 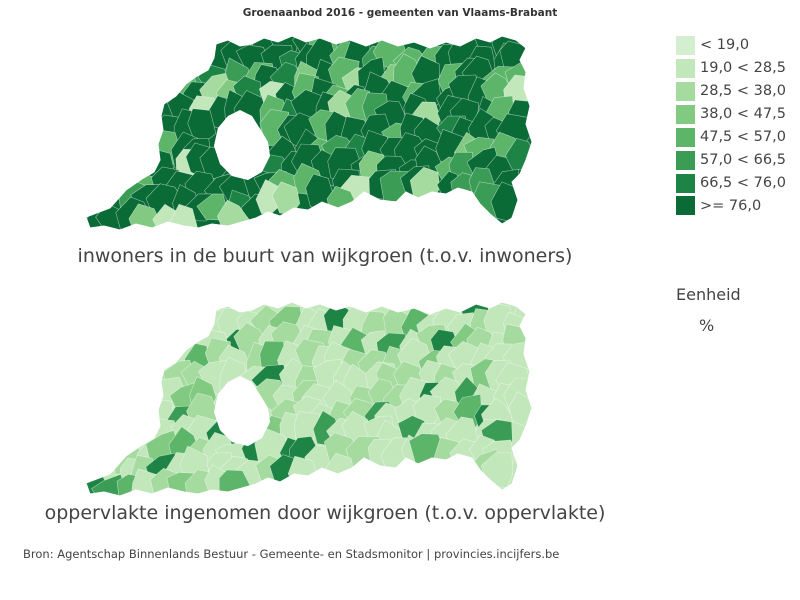 I want to click on legend-item: 66,5 < 76,0, so click(x=731, y=183).